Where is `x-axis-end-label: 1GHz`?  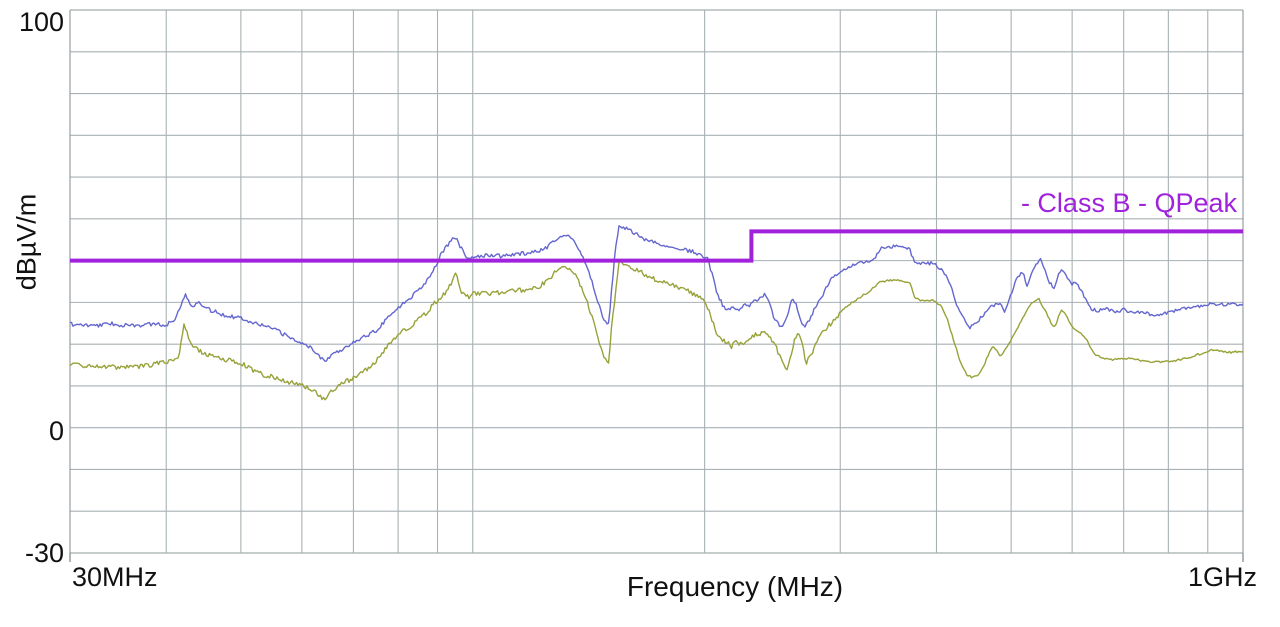
x-axis-end-label: 1GHz is located at coordinates (1222, 577).